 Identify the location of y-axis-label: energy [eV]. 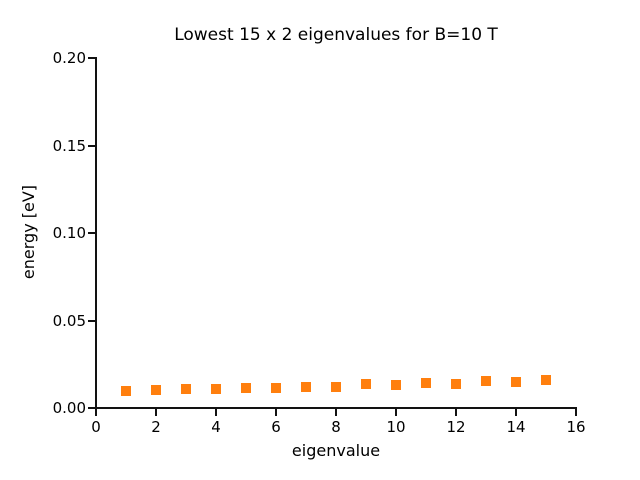
(28, 232).